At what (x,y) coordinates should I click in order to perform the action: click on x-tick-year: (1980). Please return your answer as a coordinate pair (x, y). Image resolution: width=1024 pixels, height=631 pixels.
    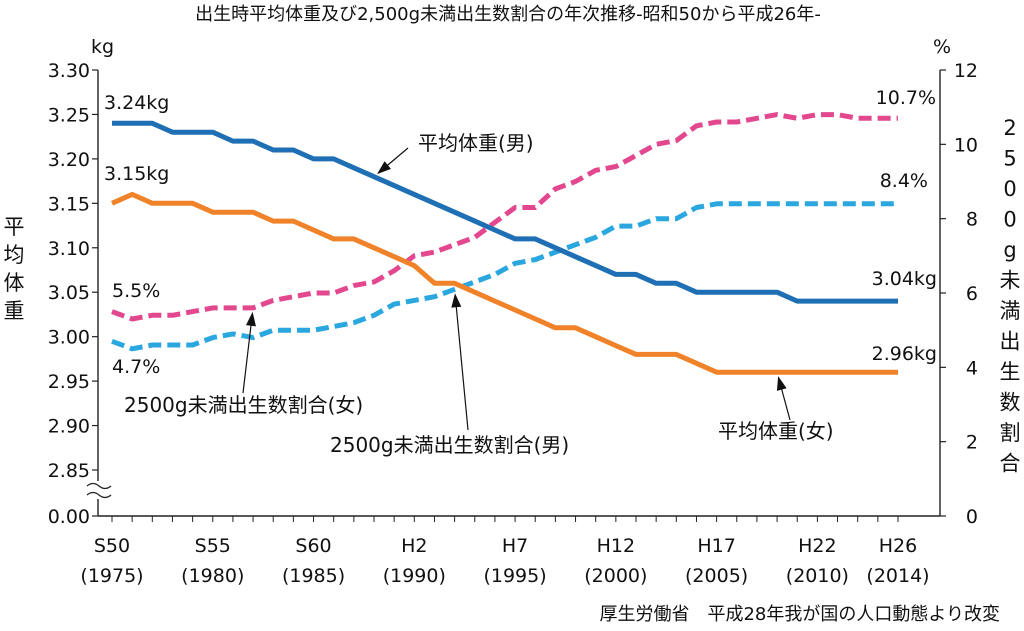
    Looking at the image, I should click on (212, 576).